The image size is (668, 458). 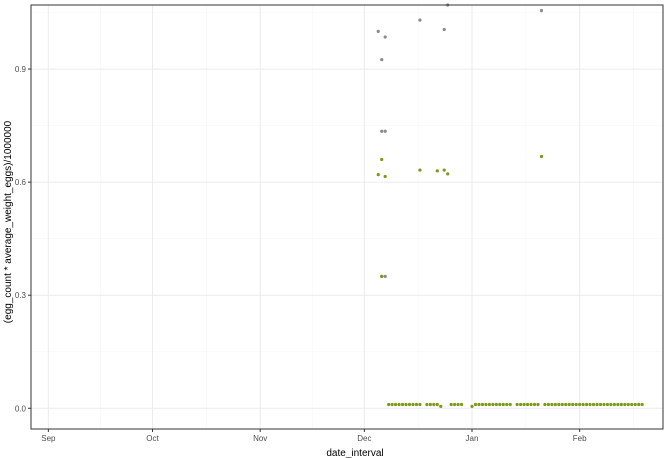 I want to click on y-tick-label: 0.0, so click(x=21, y=408).